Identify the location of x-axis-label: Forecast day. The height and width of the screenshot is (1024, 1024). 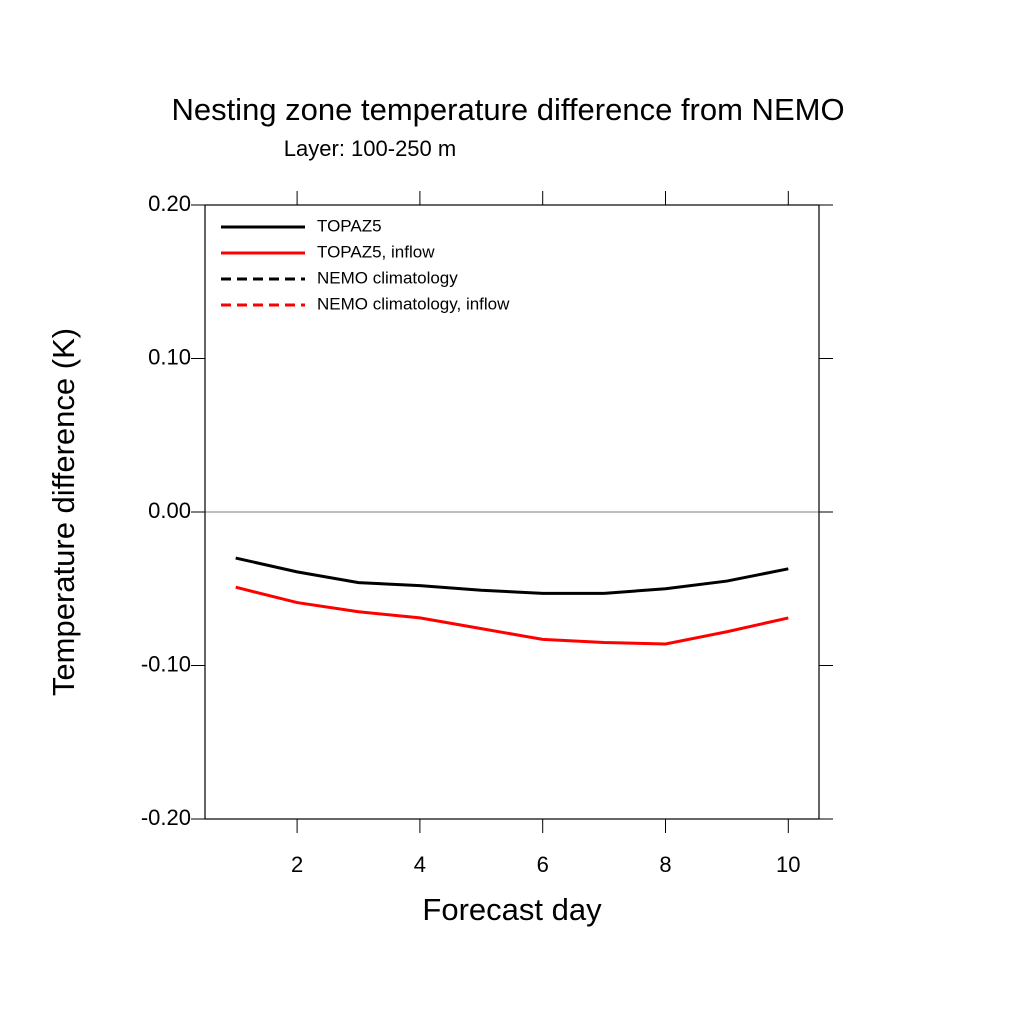
(512, 909).